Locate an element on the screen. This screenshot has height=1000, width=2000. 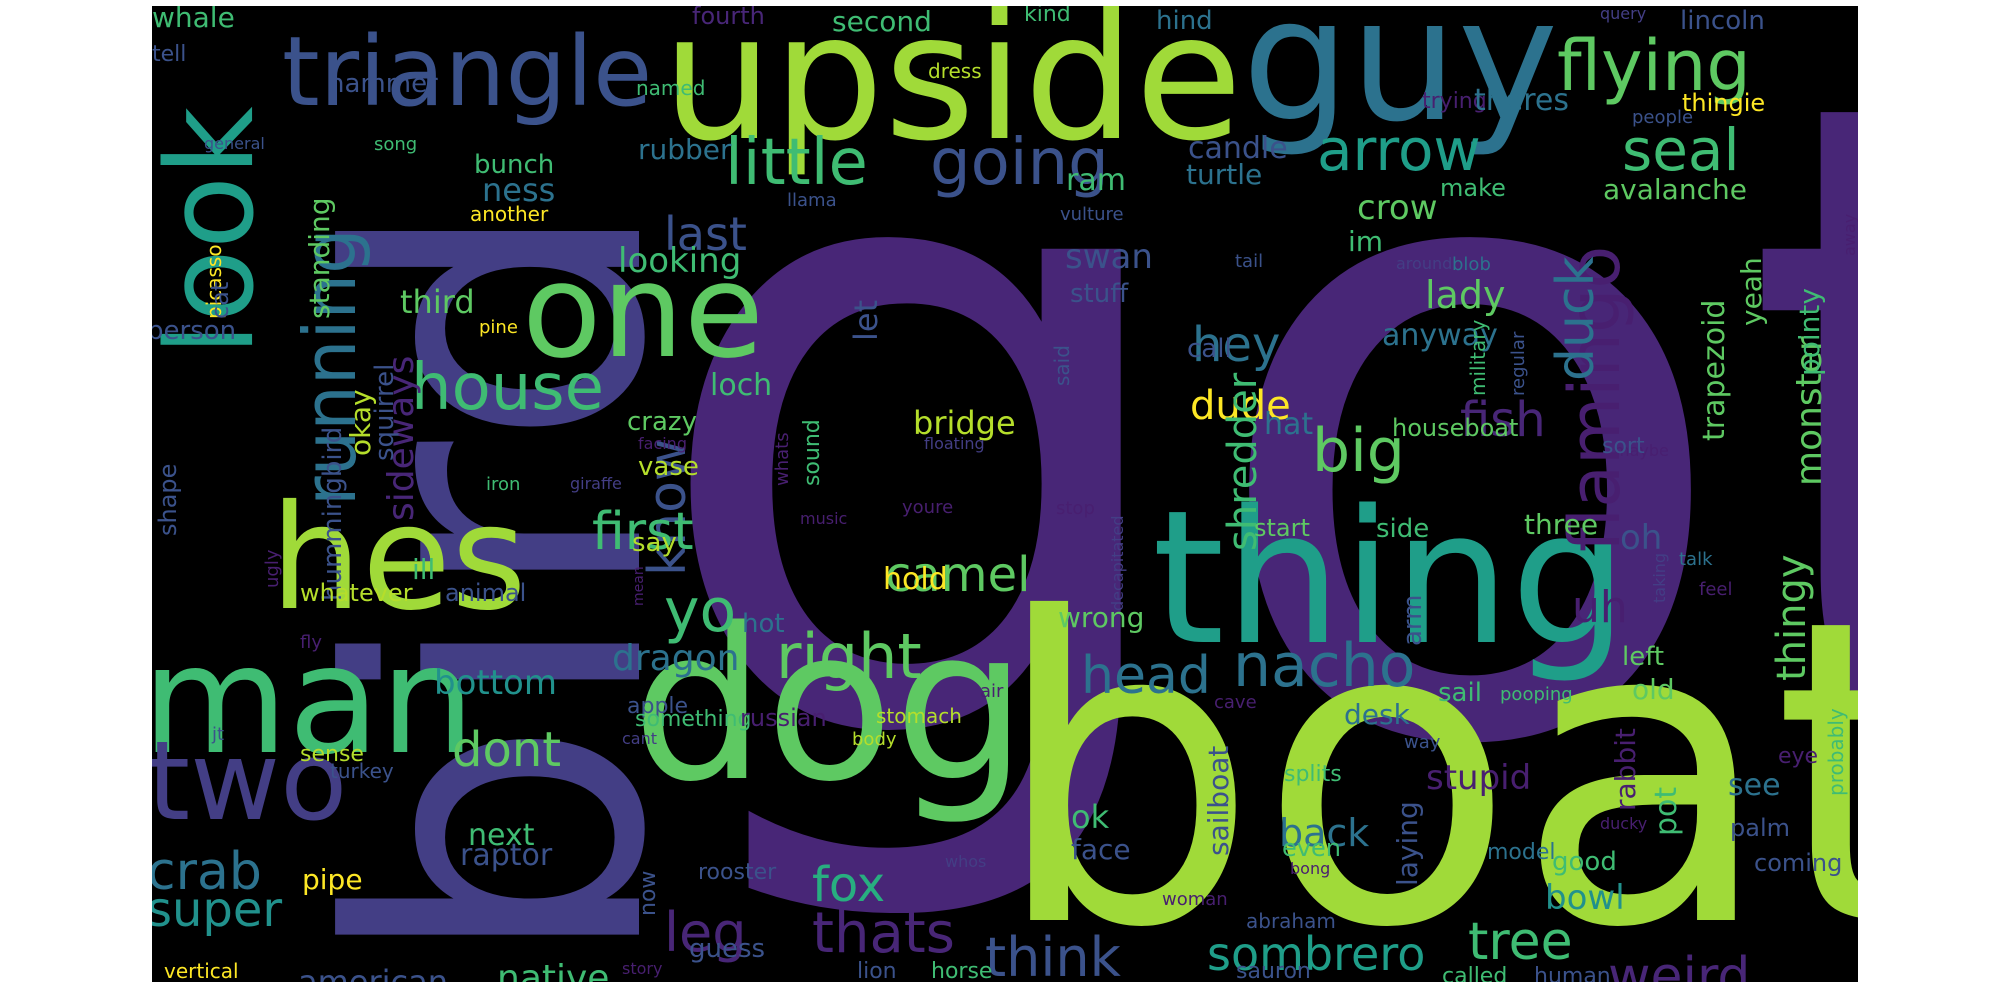
word: human is located at coordinates (1572, 973).